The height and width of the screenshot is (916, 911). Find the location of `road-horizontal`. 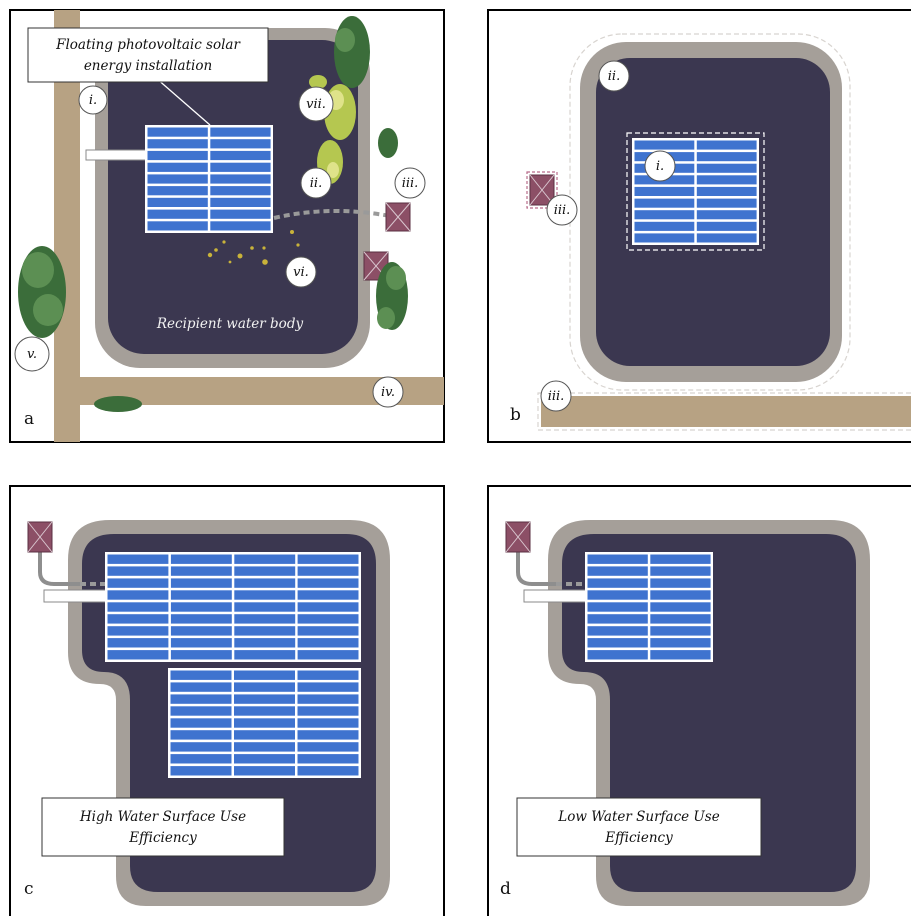

road-horizontal is located at coordinates (726, 411).